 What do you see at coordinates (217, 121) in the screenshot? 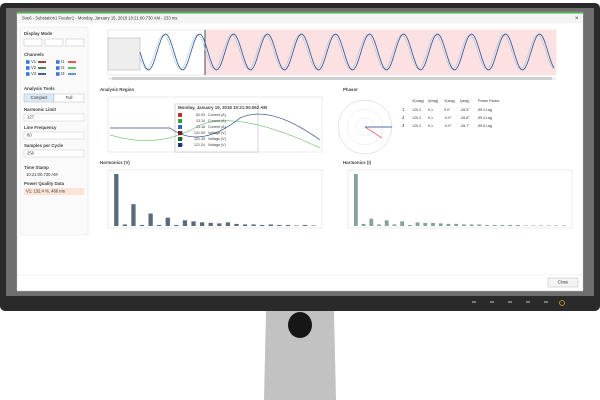
I see `unit: Current (A)` at bounding box center [217, 121].